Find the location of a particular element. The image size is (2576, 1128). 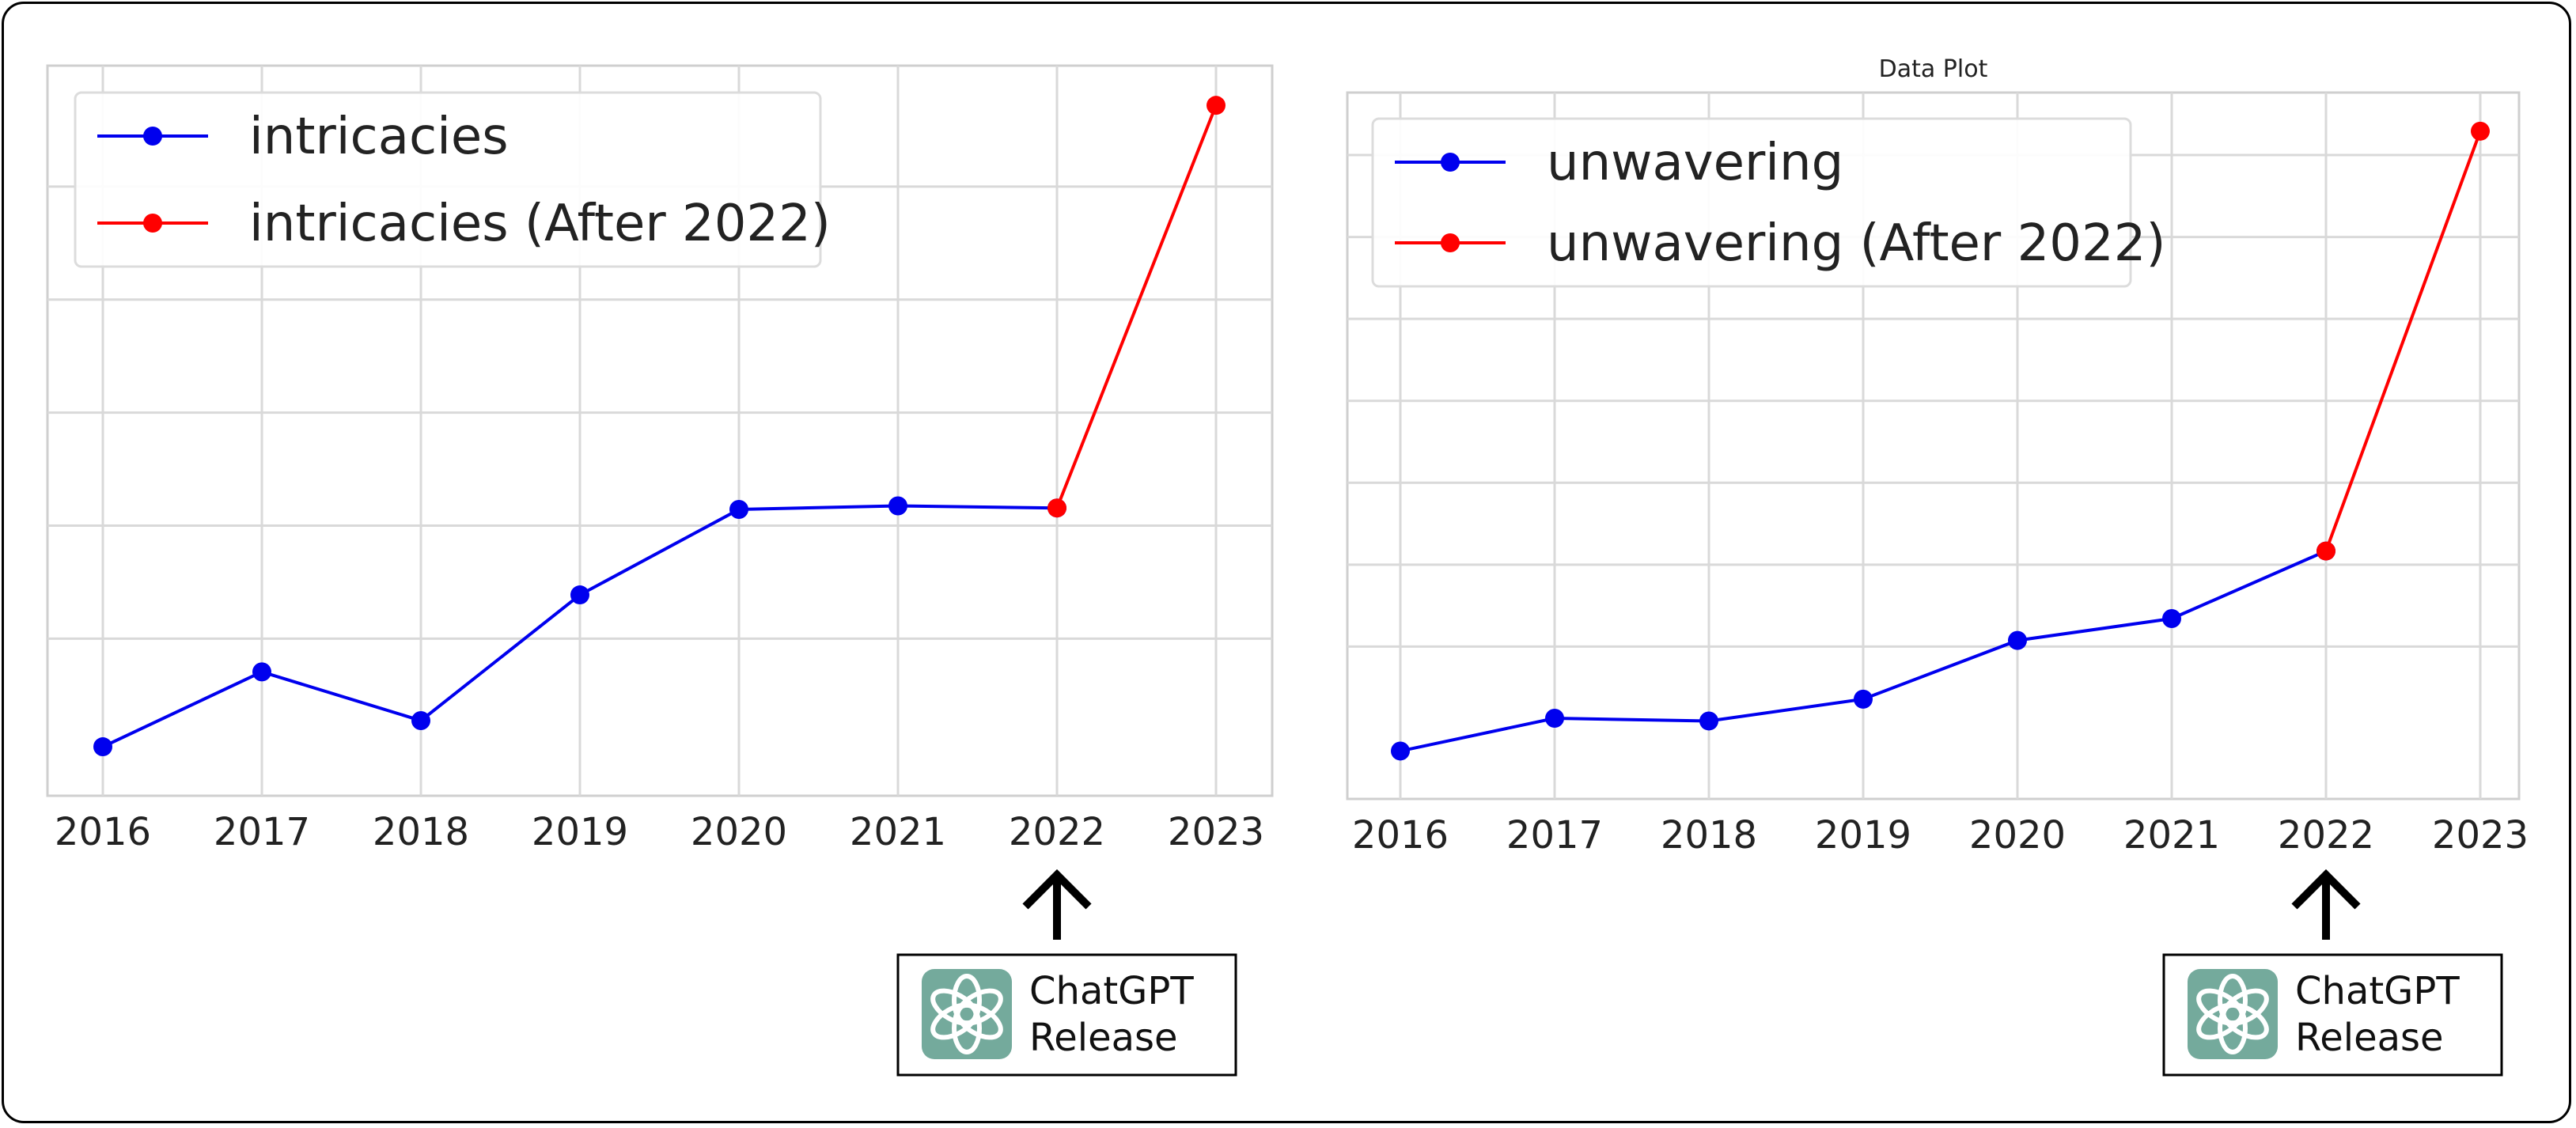

legend: intricacies intricacies (After 2022) is located at coordinates (453, 179).